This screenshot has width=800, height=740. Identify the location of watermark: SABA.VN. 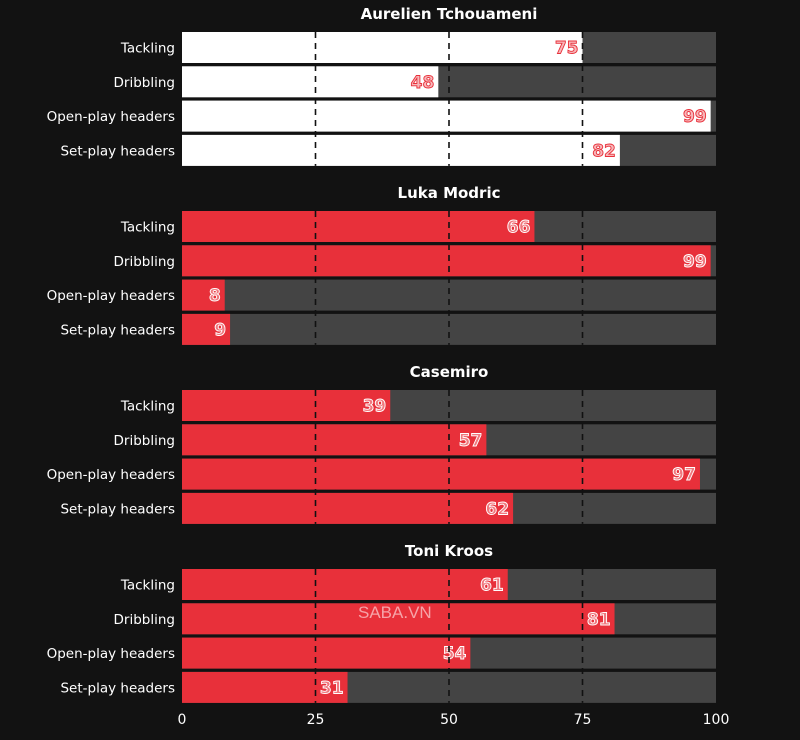
(395, 612).